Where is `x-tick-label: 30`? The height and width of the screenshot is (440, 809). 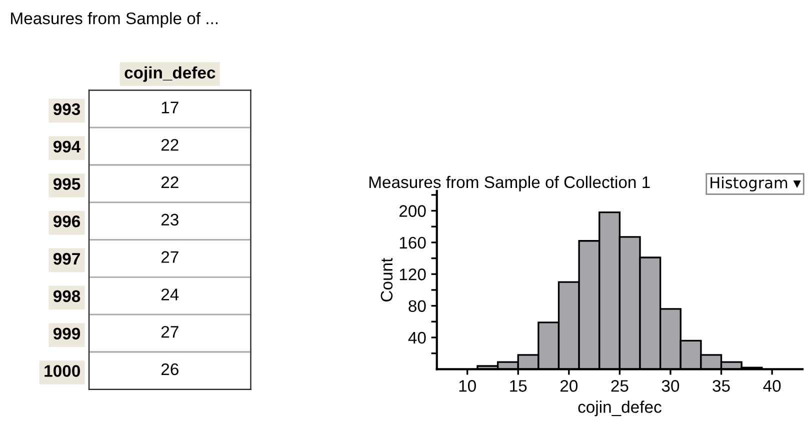
x-tick-label: 30 is located at coordinates (671, 386).